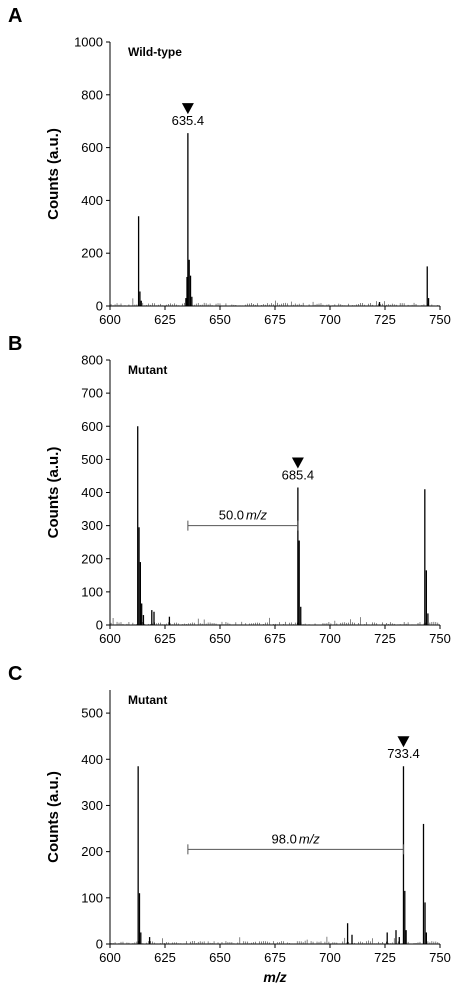 This screenshot has height=987, width=474. Describe the element at coordinates (188, 120) in the screenshot. I see `peak-value-label: 635.4` at that location.